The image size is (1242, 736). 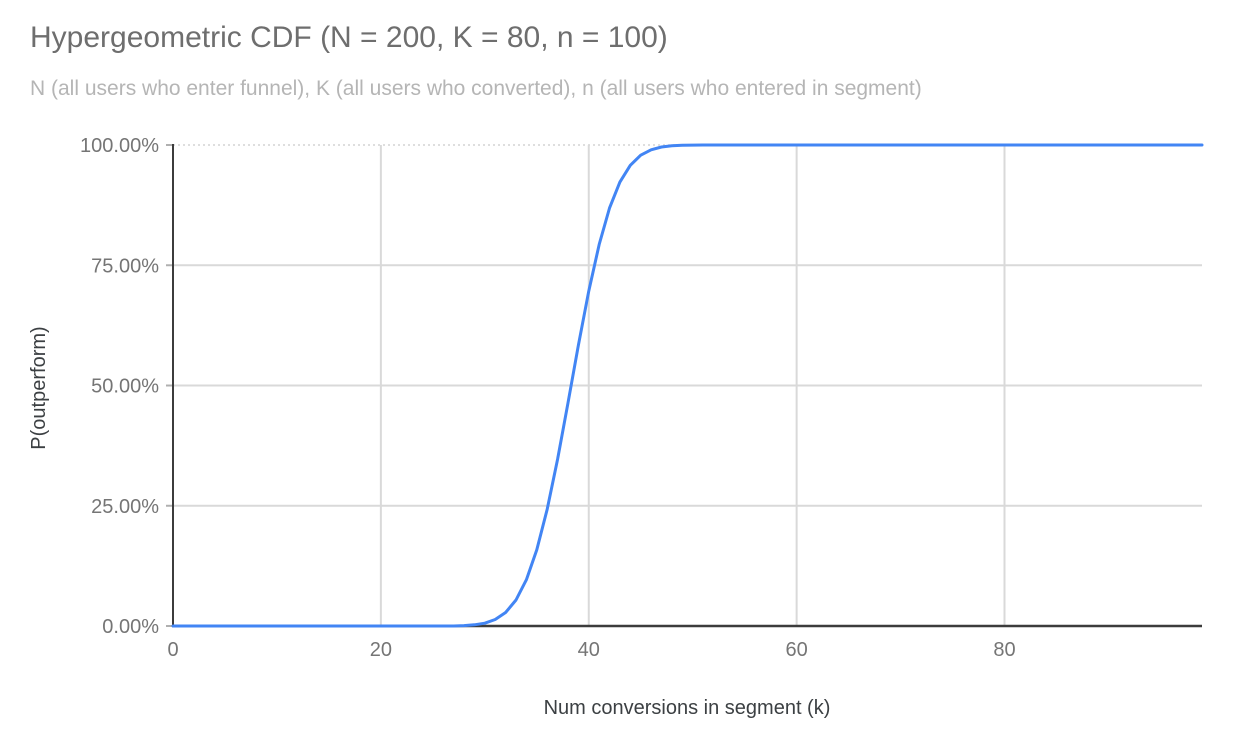 I want to click on y-tick-label-75: 75.00%, so click(x=125, y=266).